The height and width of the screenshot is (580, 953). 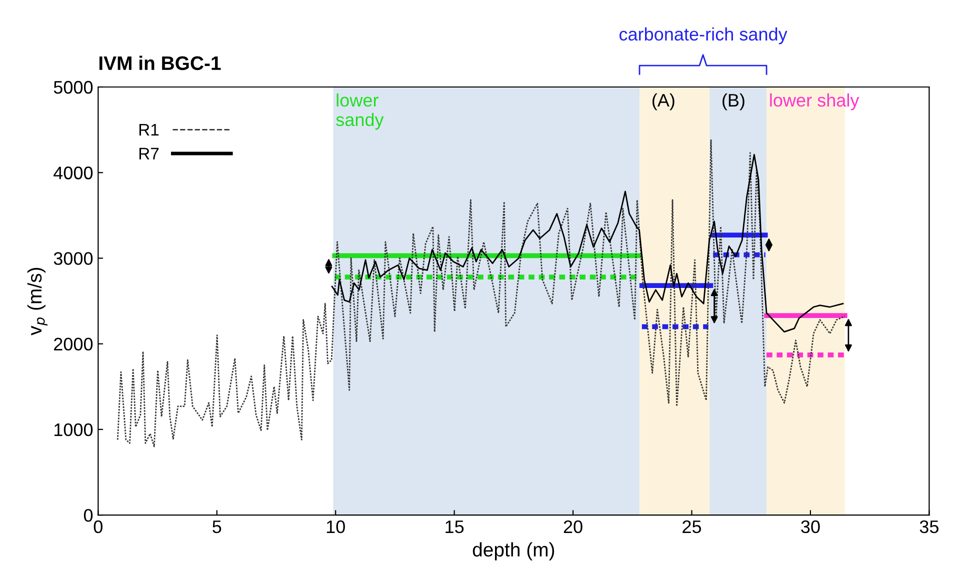 What do you see at coordinates (573, 527) in the screenshot?
I see `x-tick-label: 20` at bounding box center [573, 527].